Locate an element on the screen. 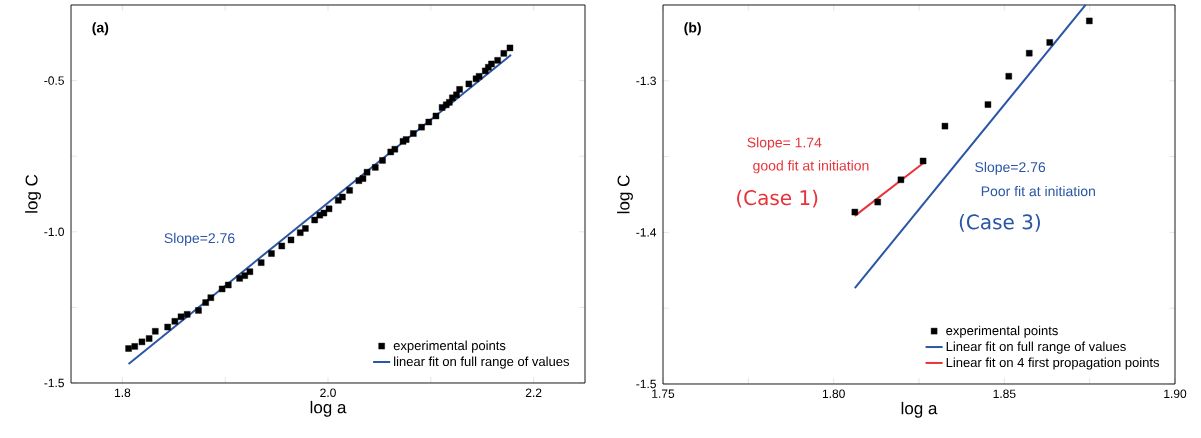  x-tick-label: 1.80 is located at coordinates (833, 394).